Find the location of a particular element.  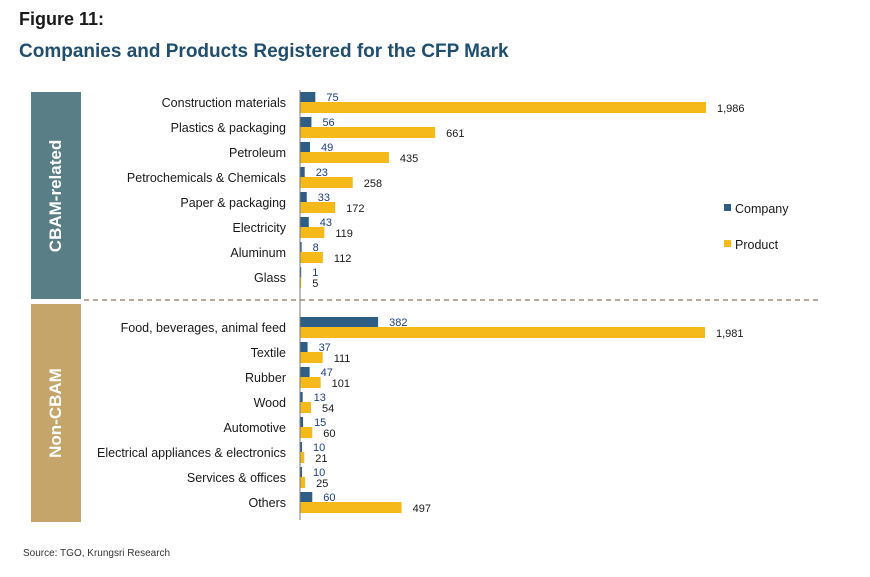

category-label: Textile is located at coordinates (268, 353).